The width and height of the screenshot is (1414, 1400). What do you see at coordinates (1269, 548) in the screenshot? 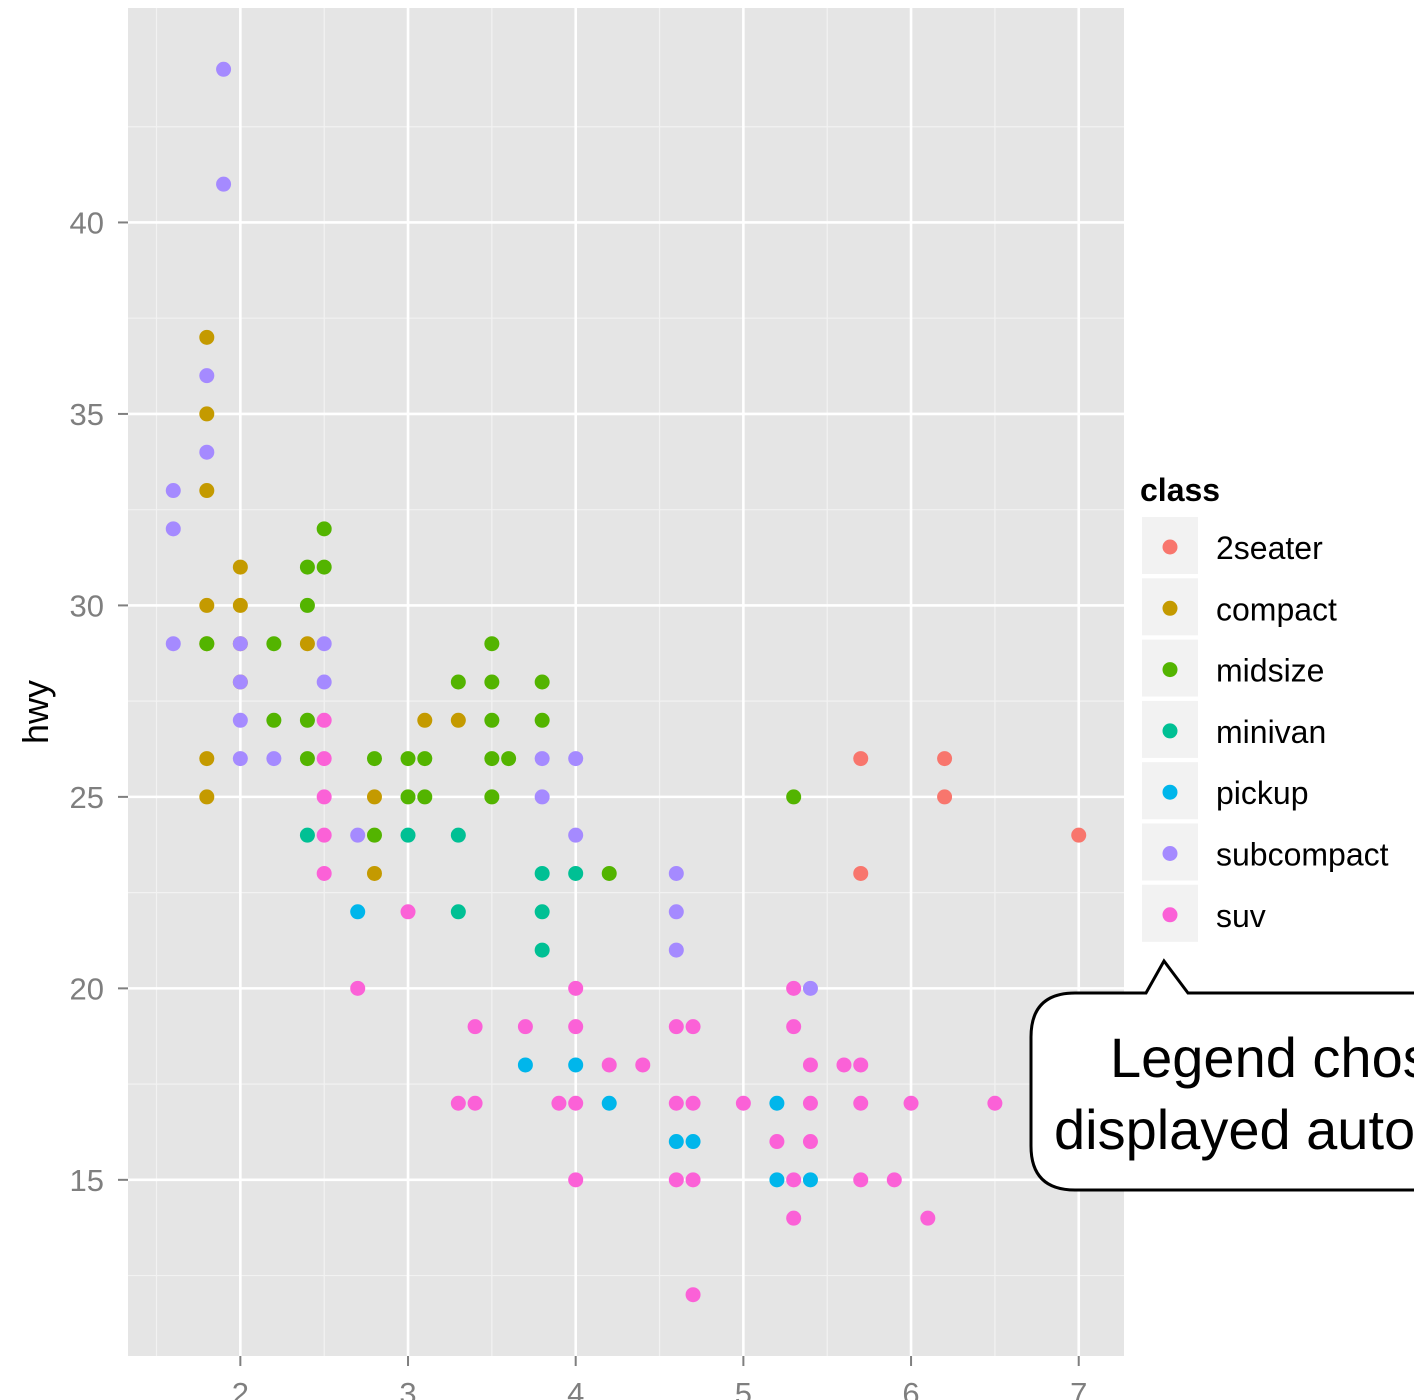
I see `legend-label-2seater: 2seater` at bounding box center [1269, 548].